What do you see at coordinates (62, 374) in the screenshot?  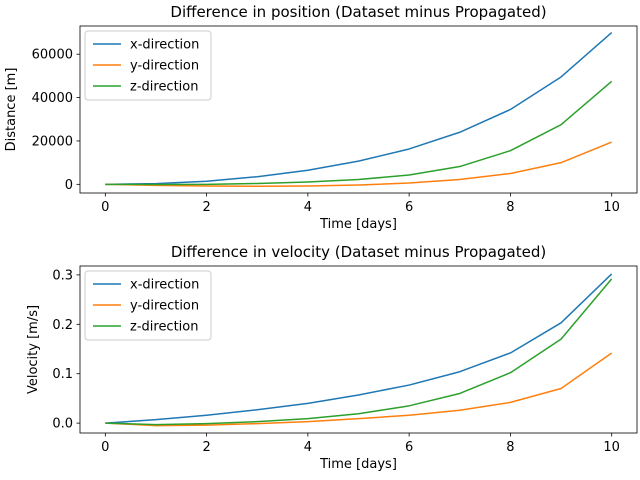 I see `y-tick-label: 0.1` at bounding box center [62, 374].